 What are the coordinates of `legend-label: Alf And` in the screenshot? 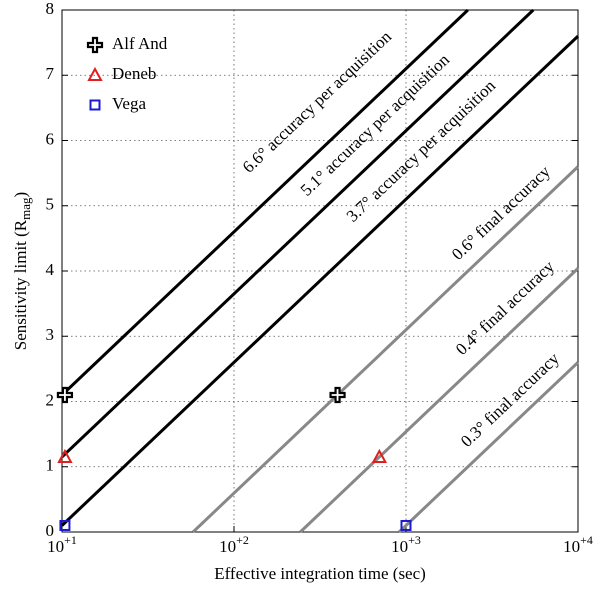 It's located at (140, 43).